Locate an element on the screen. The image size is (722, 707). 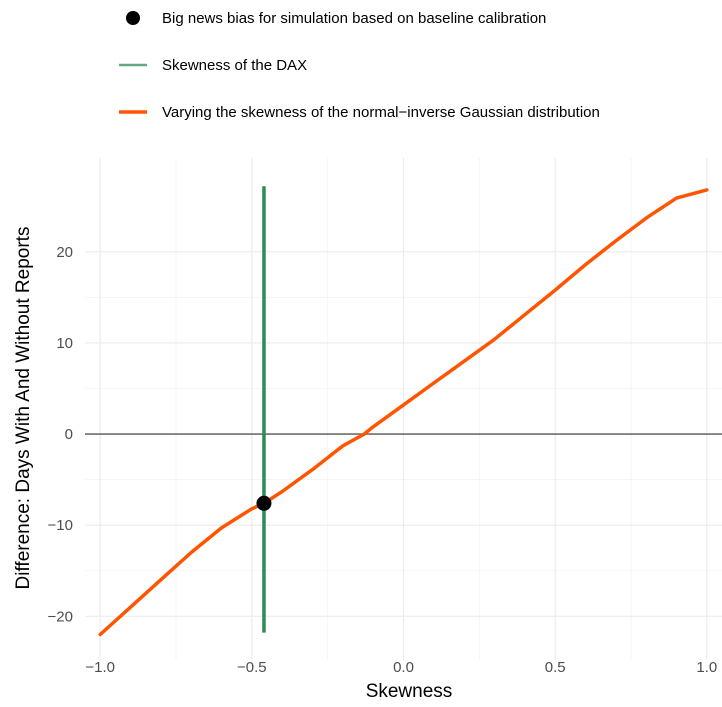
y-tick-labels: −20 −10 0 10 20 is located at coordinates (60, 434).